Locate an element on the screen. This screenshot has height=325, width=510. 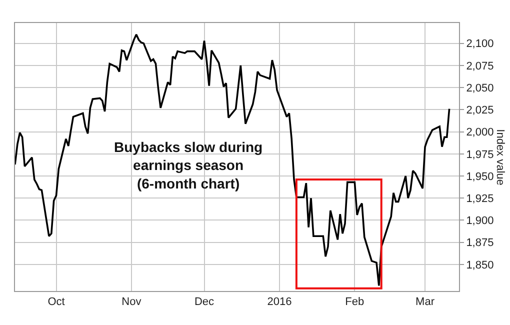
y-tick-label: 1,950 is located at coordinates (480, 176).